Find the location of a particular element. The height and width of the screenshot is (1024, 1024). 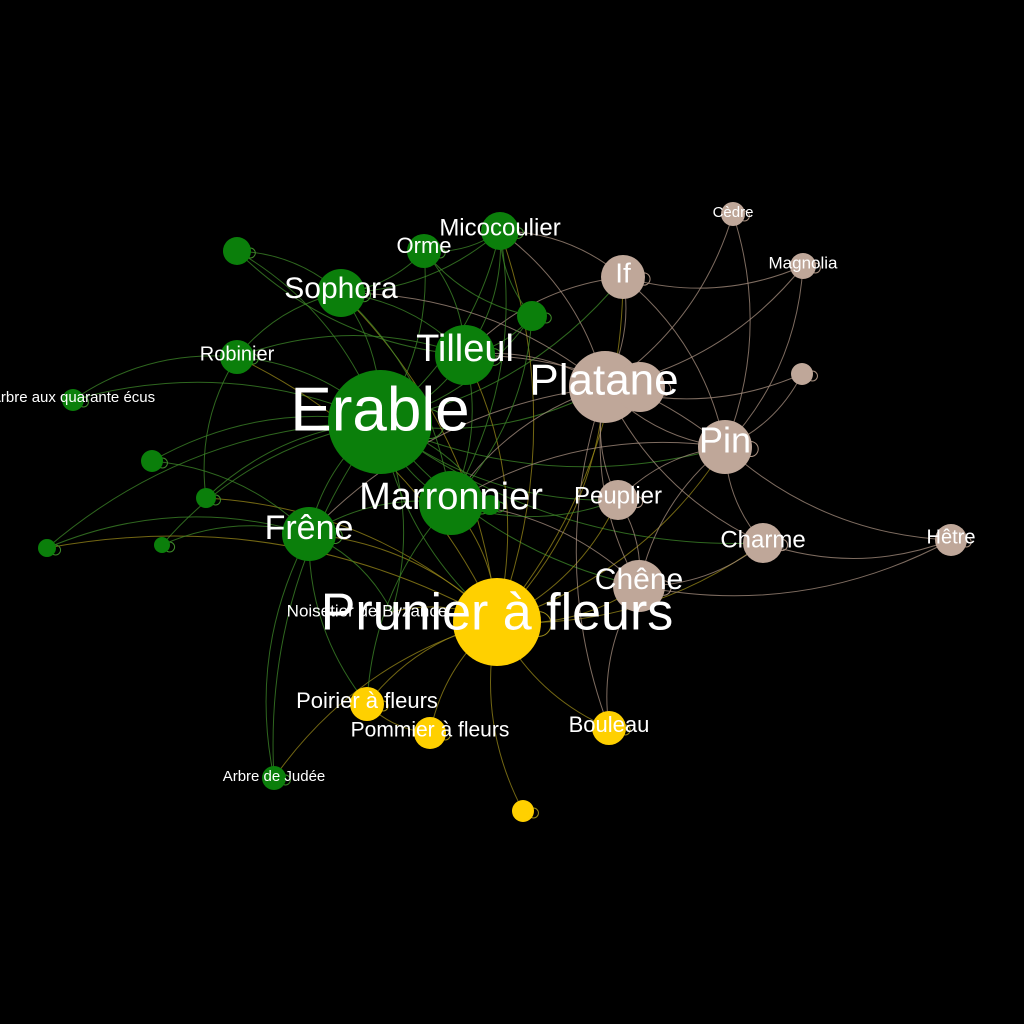

edge-marronnier-micocoulier is located at coordinates (478, 367).